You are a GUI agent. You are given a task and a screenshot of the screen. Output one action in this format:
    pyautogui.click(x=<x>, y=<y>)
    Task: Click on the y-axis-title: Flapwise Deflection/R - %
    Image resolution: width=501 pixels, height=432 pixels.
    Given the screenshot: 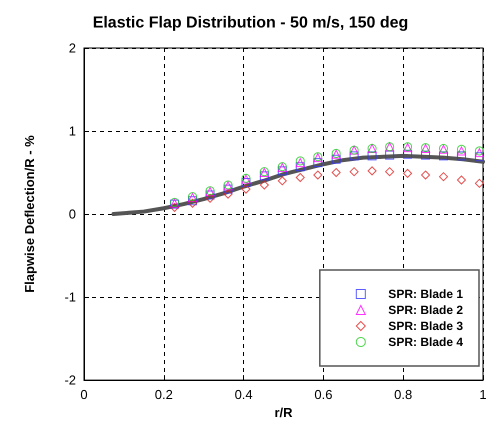 What is the action you would take?
    pyautogui.click(x=29, y=213)
    